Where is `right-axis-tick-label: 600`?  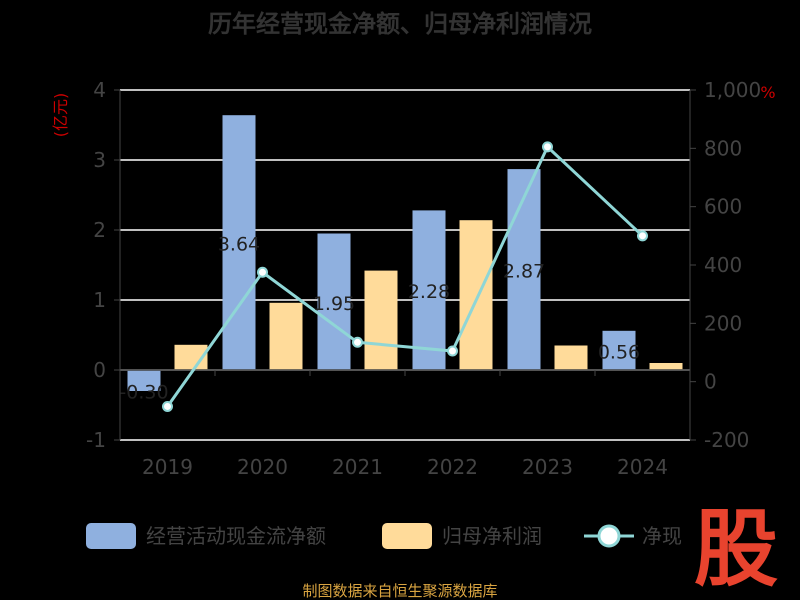
right-axis-tick-label: 600 is located at coordinates (723, 207).